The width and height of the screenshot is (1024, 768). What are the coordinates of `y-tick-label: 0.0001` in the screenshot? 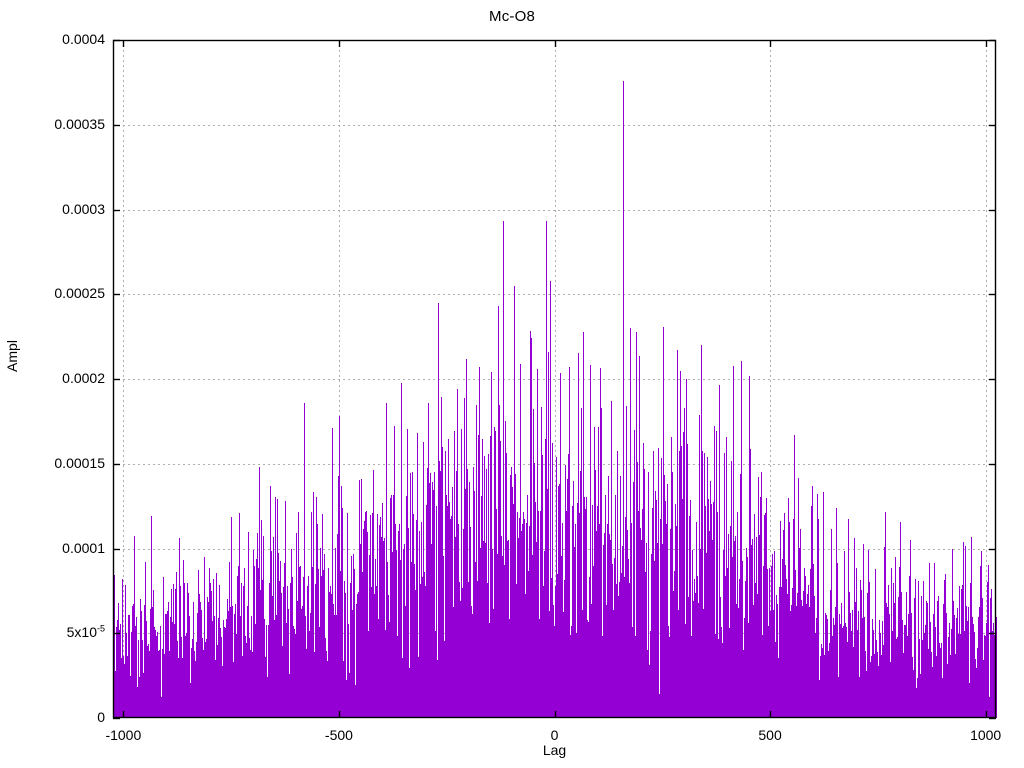 It's located at (83, 547).